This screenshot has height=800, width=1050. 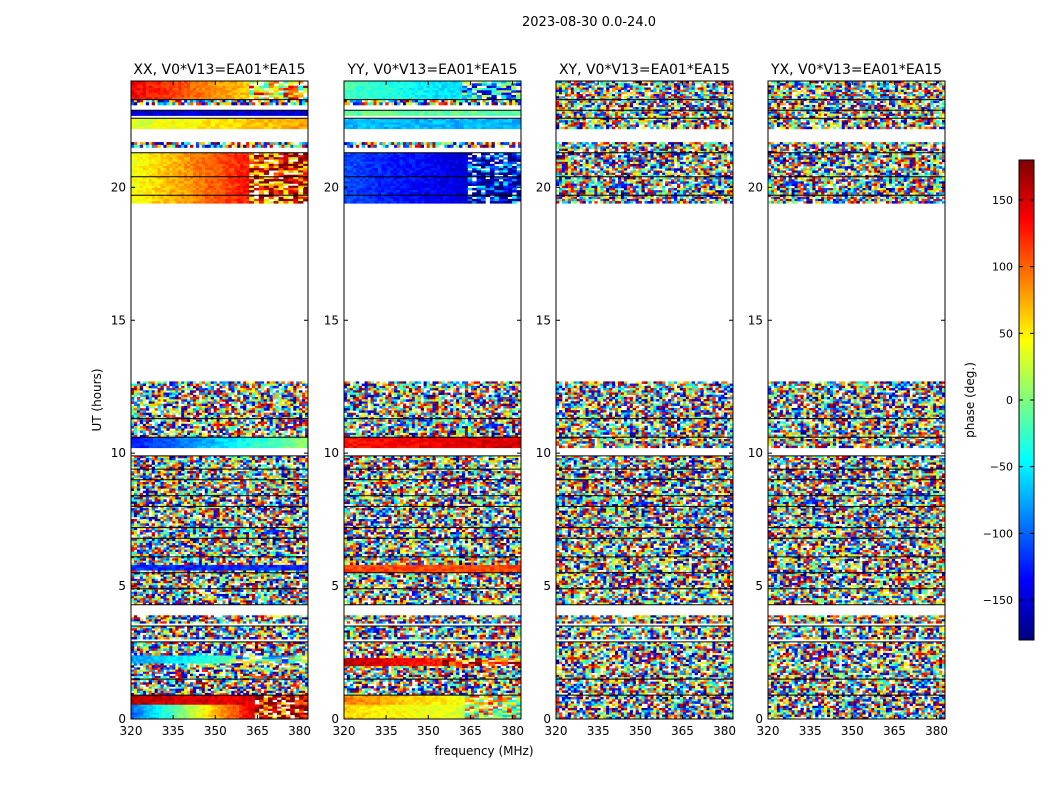 What do you see at coordinates (856, 70) in the screenshot?
I see `panel-title: YX, V0*V13=EA01*EA15` at bounding box center [856, 70].